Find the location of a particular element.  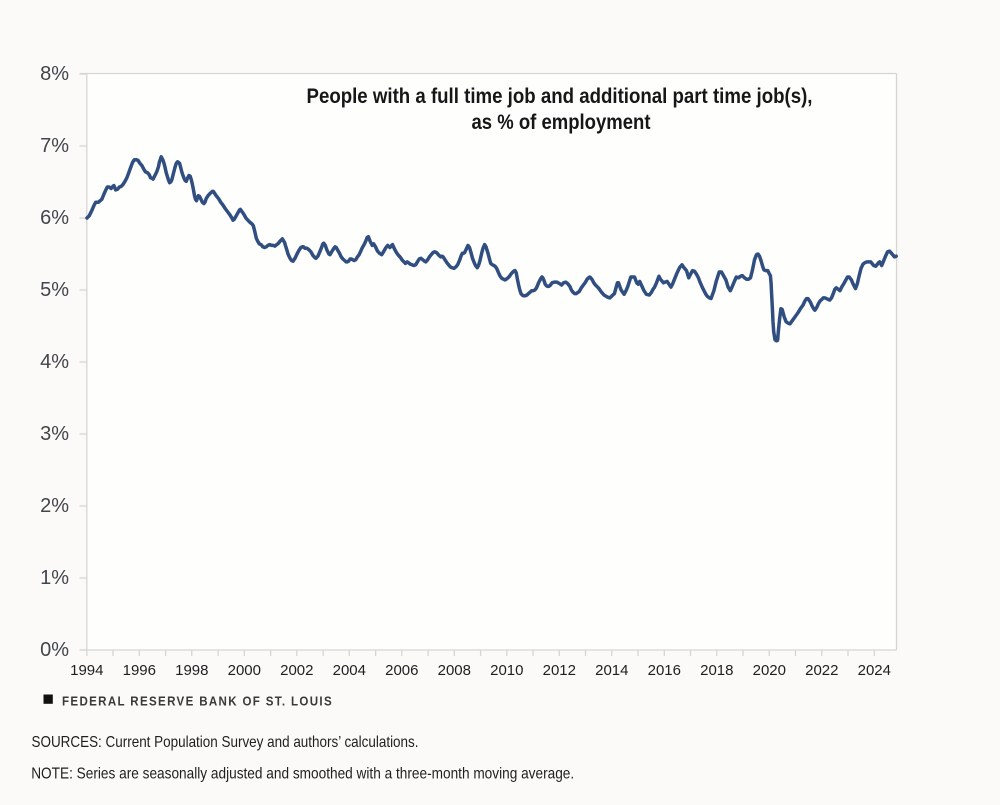

svg-text: 2022 is located at coordinates (821, 670).